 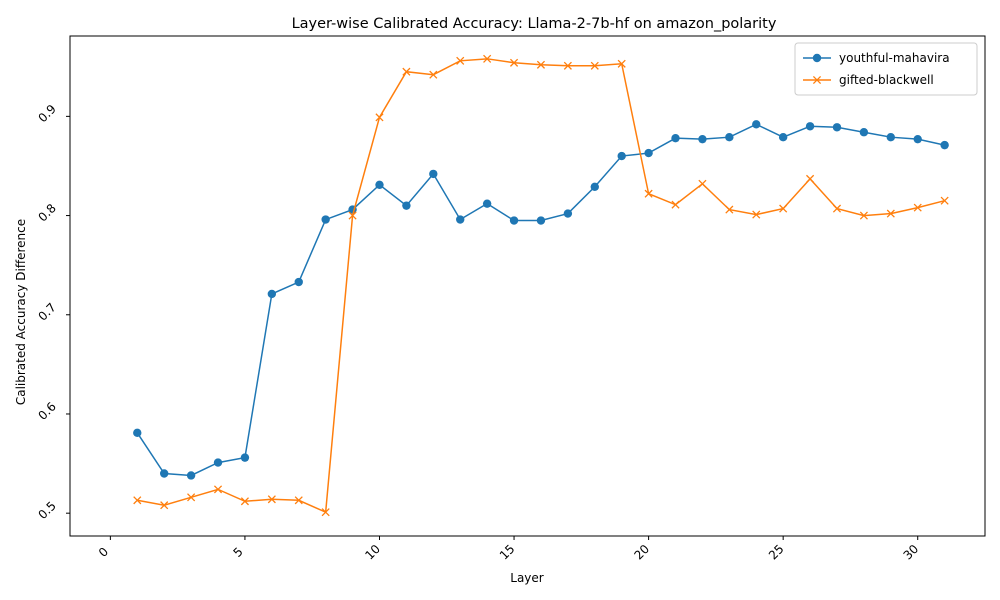 I want to click on legend-label: gifted-blackwell, so click(x=886, y=80).